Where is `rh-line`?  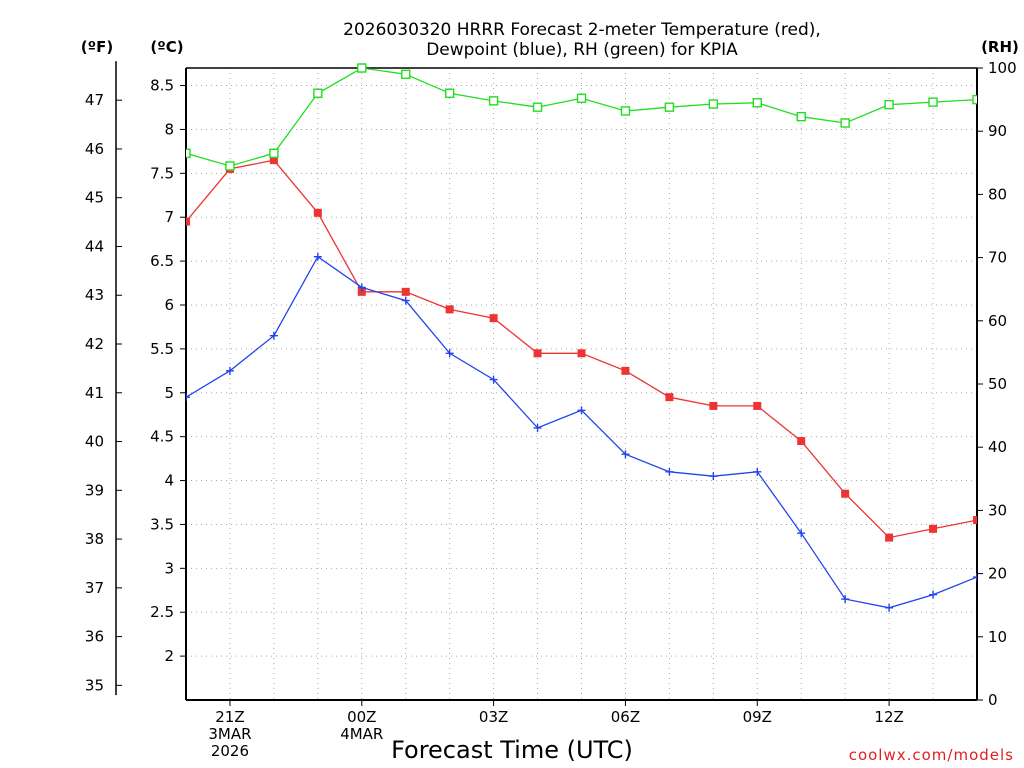 rh-line is located at coordinates (581, 117).